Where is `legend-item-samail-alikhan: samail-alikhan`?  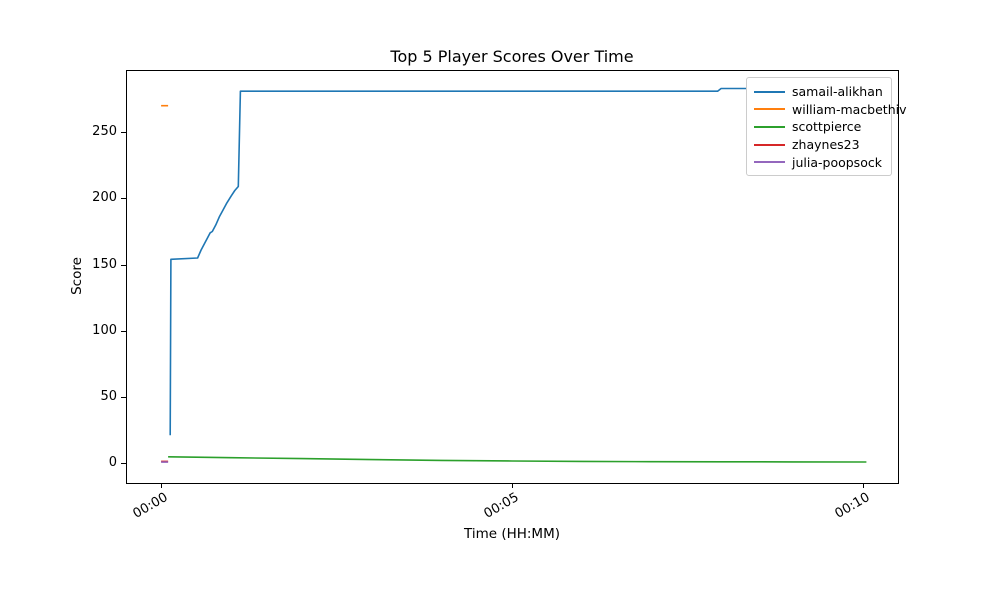 legend-item-samail-alikhan: samail-alikhan is located at coordinates (819, 92).